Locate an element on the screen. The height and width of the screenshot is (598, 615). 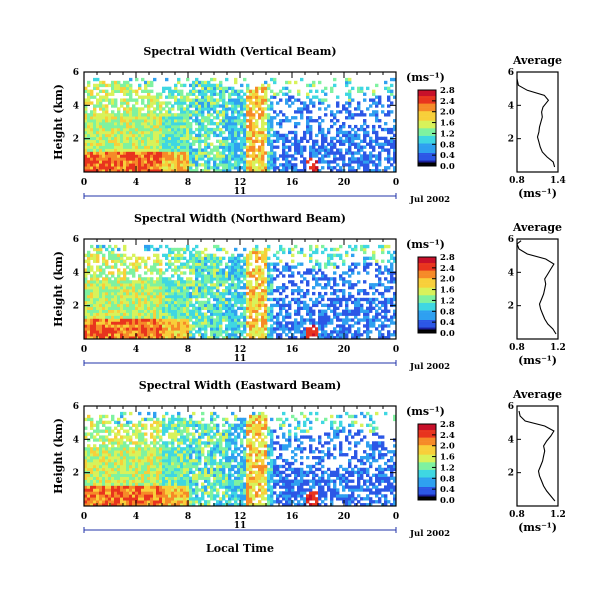
colorbar-tick-label: 1.2 is located at coordinates (447, 301).